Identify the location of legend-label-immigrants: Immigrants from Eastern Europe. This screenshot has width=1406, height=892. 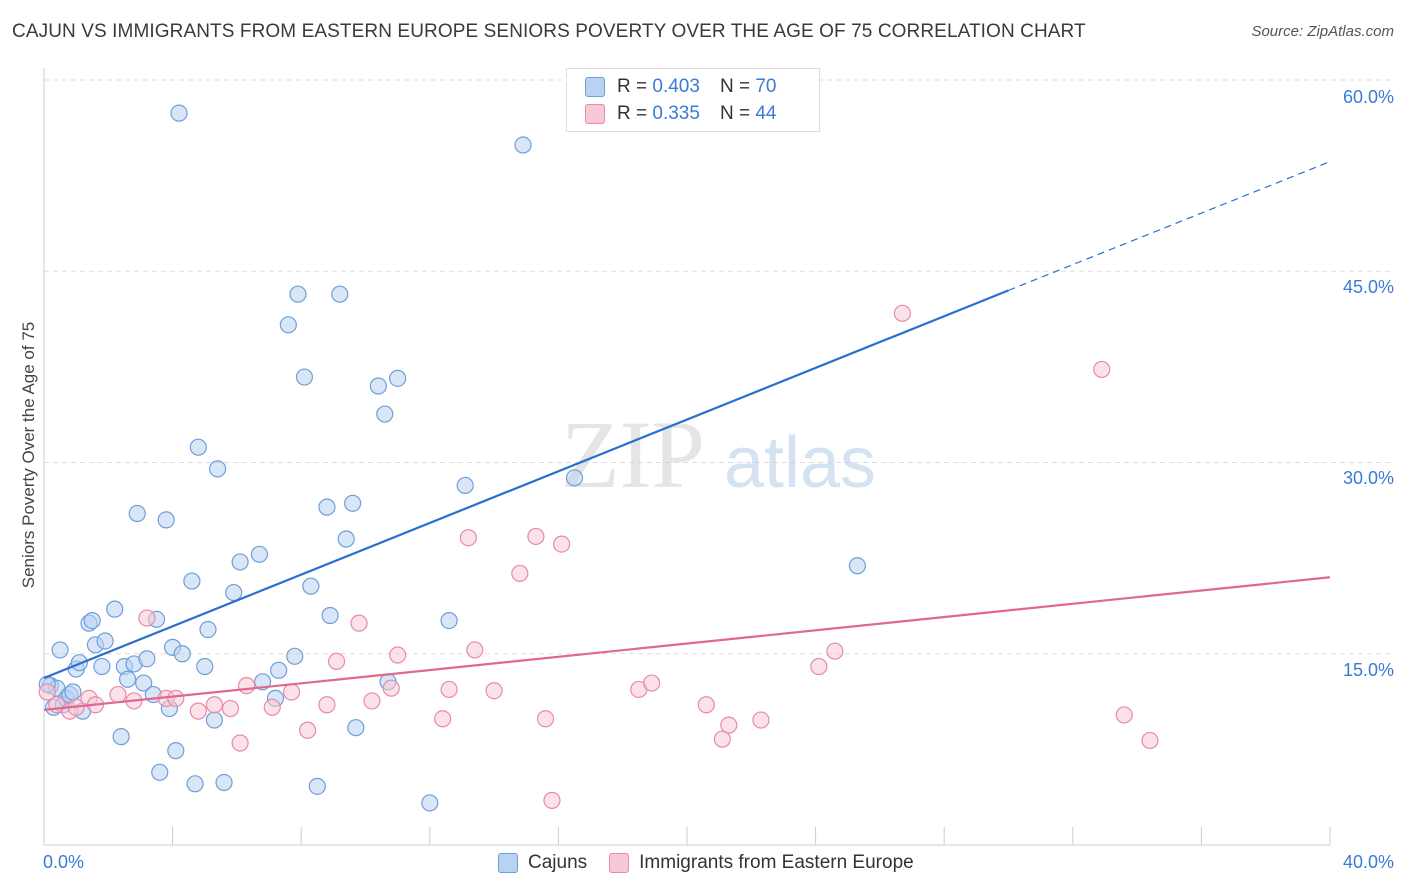
(776, 862).